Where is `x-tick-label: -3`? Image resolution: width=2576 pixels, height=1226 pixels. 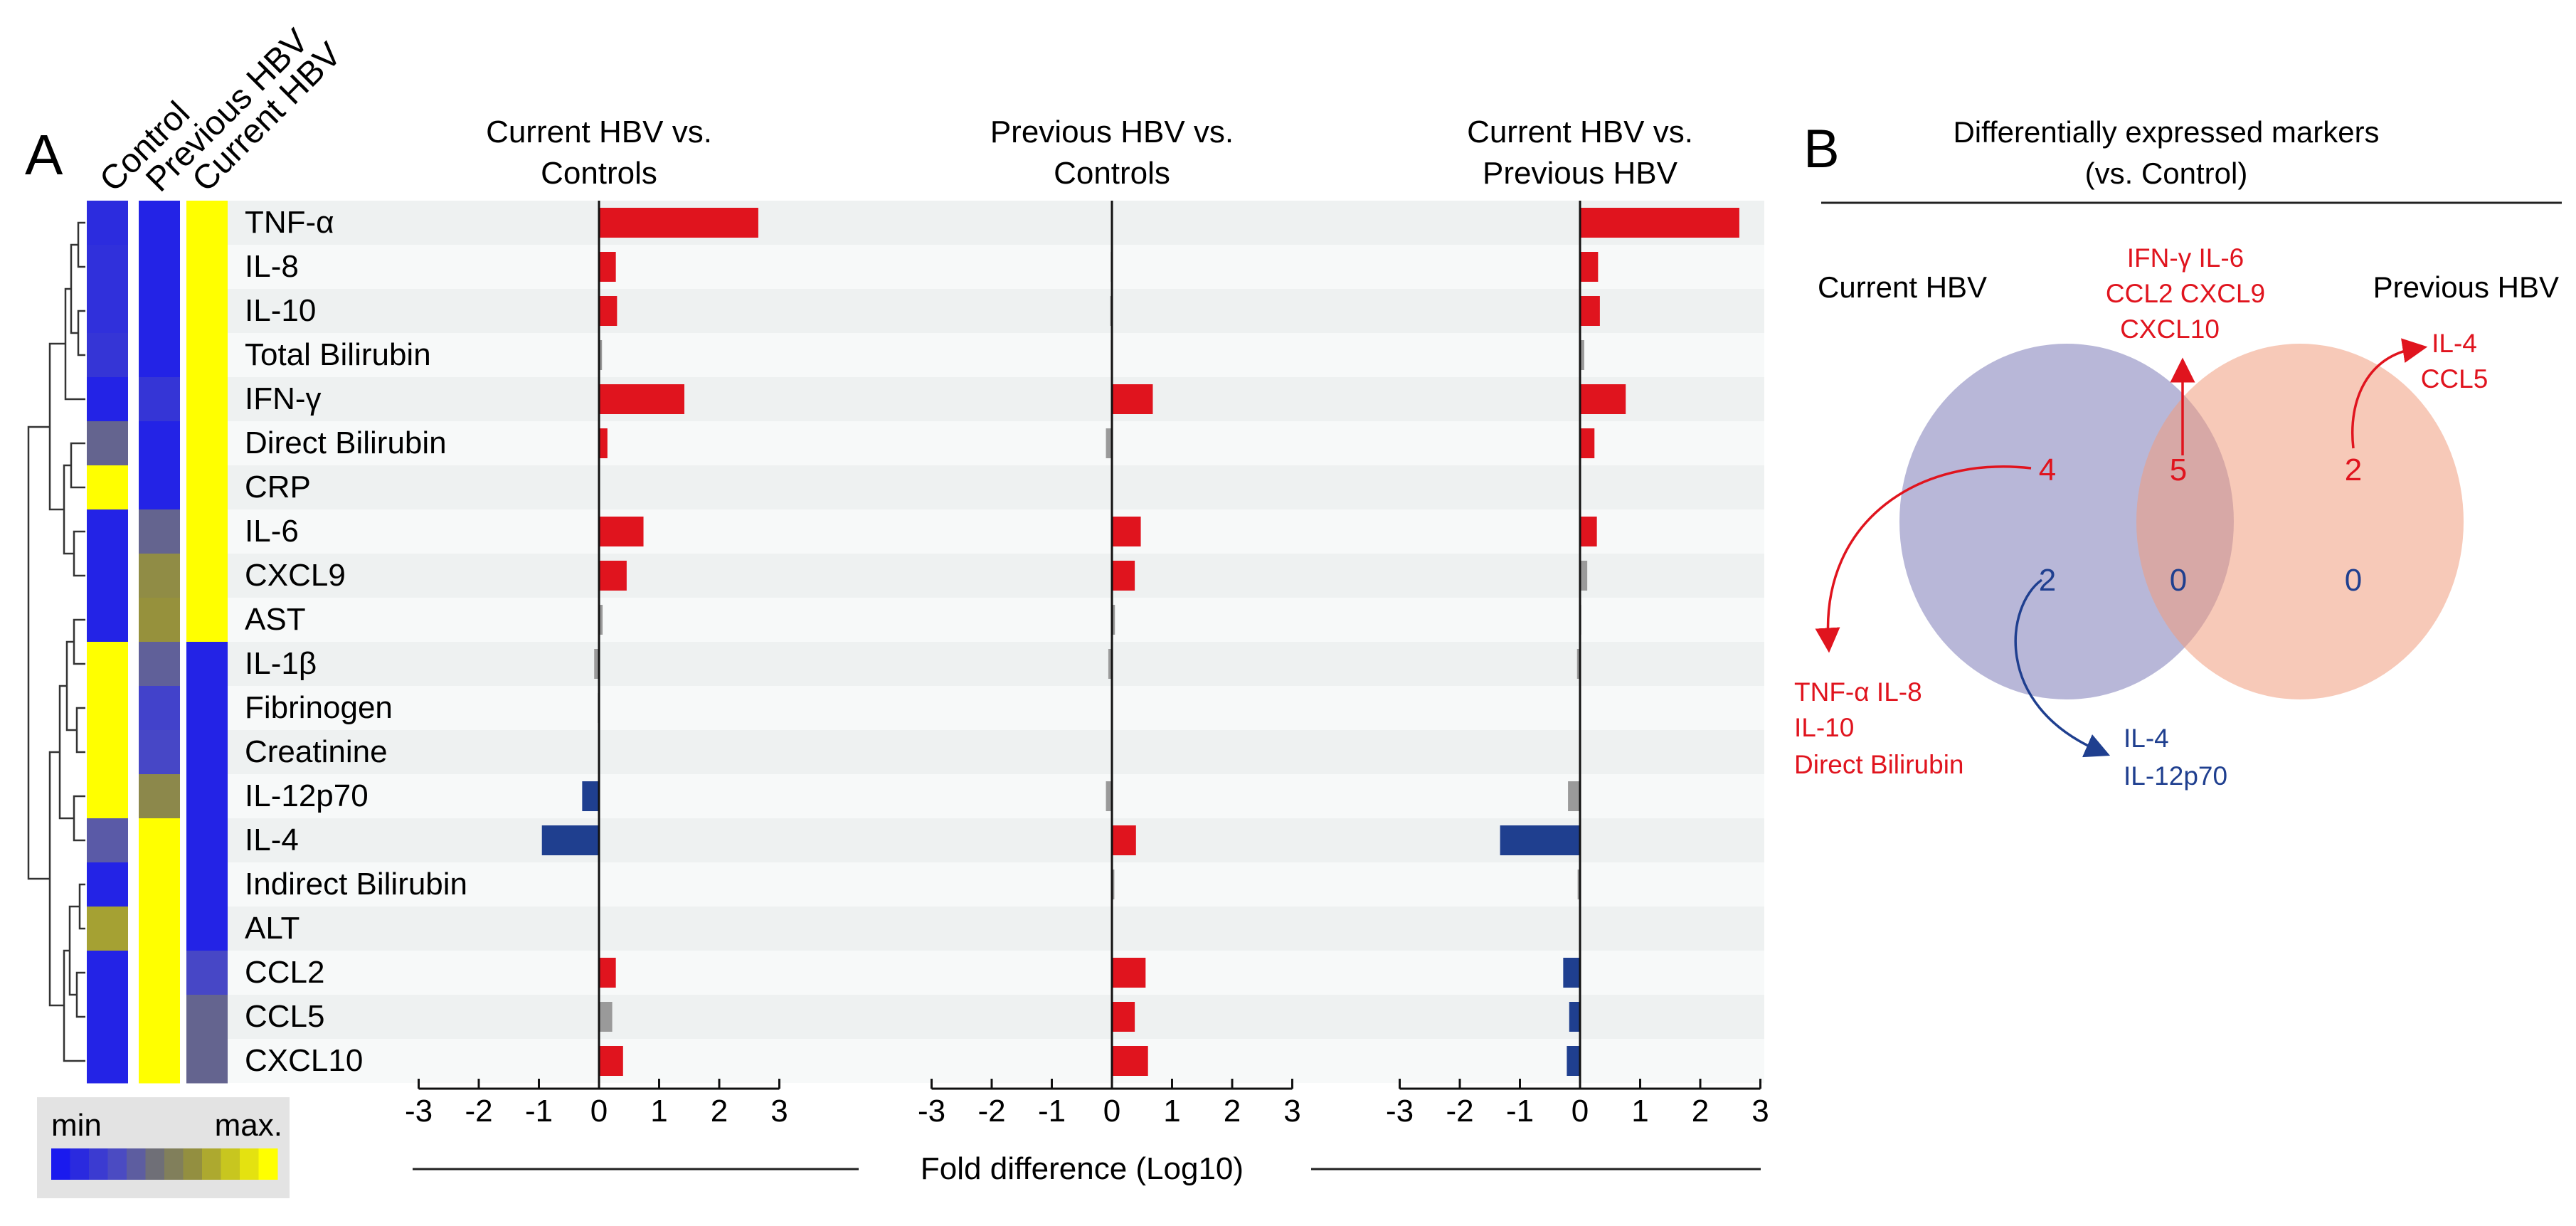
x-tick-label: -3 is located at coordinates (1400, 1111).